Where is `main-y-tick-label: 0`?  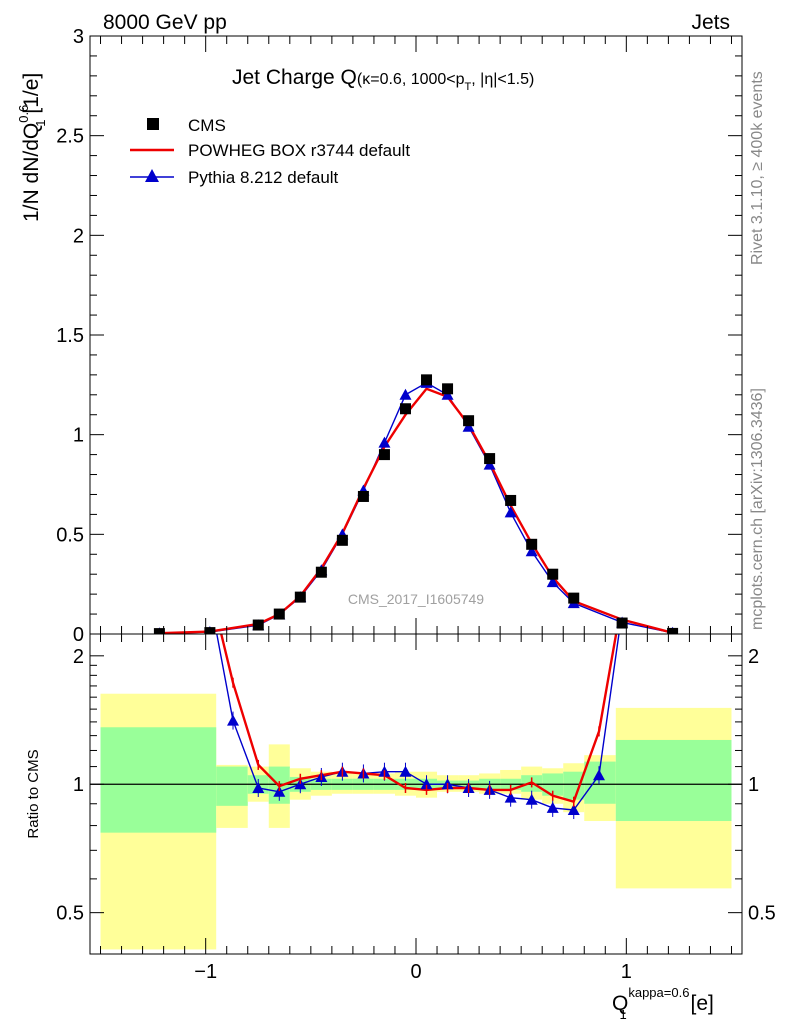
main-y-tick-label: 0 is located at coordinates (78, 635).